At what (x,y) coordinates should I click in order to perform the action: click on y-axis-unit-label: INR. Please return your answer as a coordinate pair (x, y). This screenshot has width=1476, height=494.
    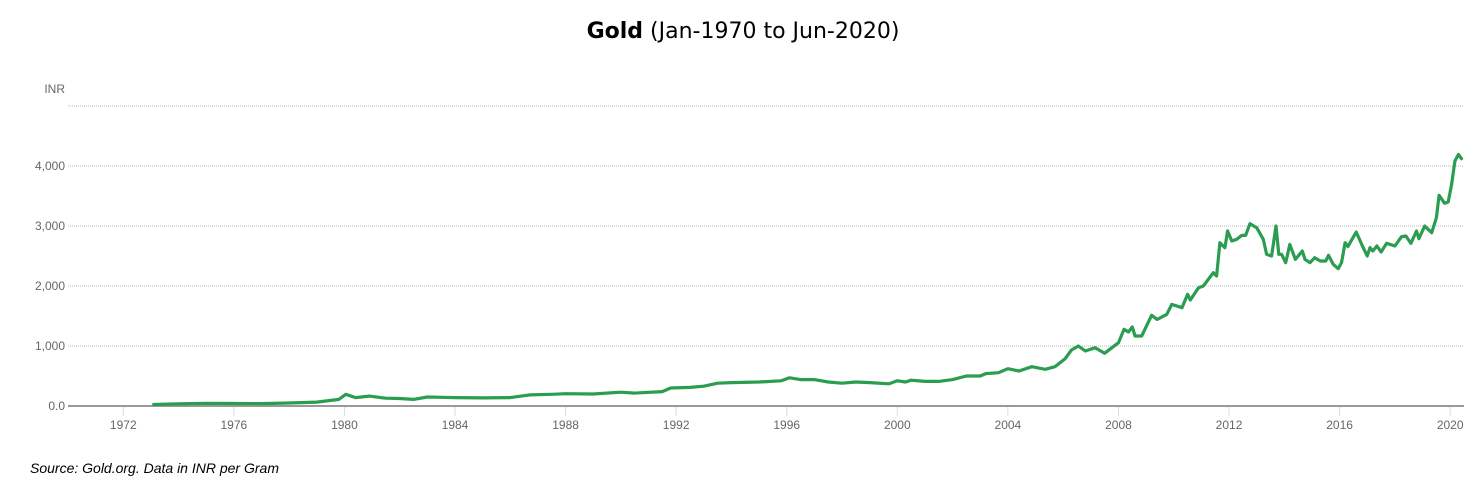
    Looking at the image, I should click on (54, 89).